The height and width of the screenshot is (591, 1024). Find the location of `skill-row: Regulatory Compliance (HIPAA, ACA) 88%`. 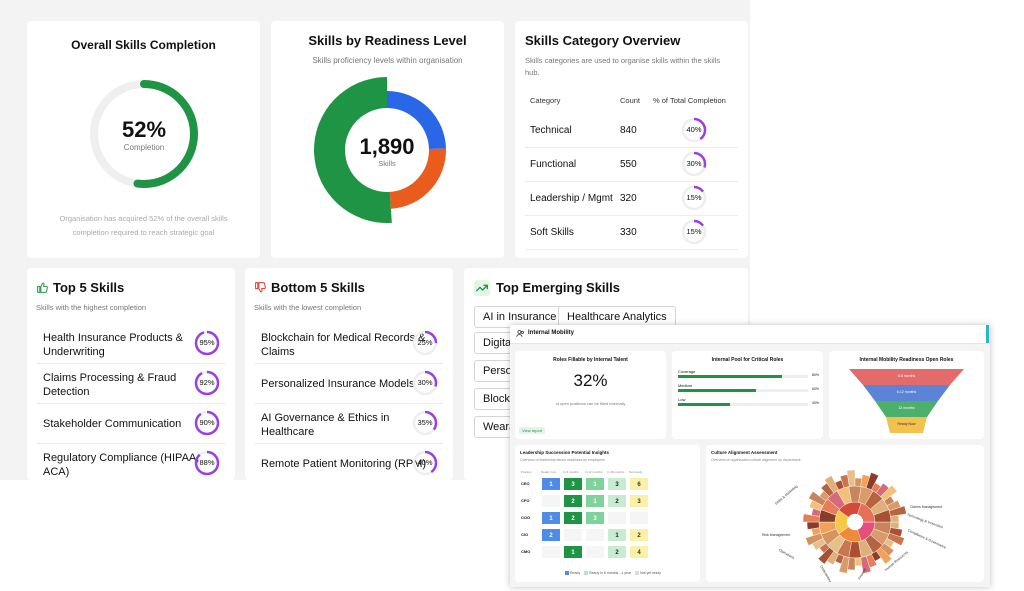

skill-row: Regulatory Compliance (HIPAA, ACA) 88% is located at coordinates (131, 461).